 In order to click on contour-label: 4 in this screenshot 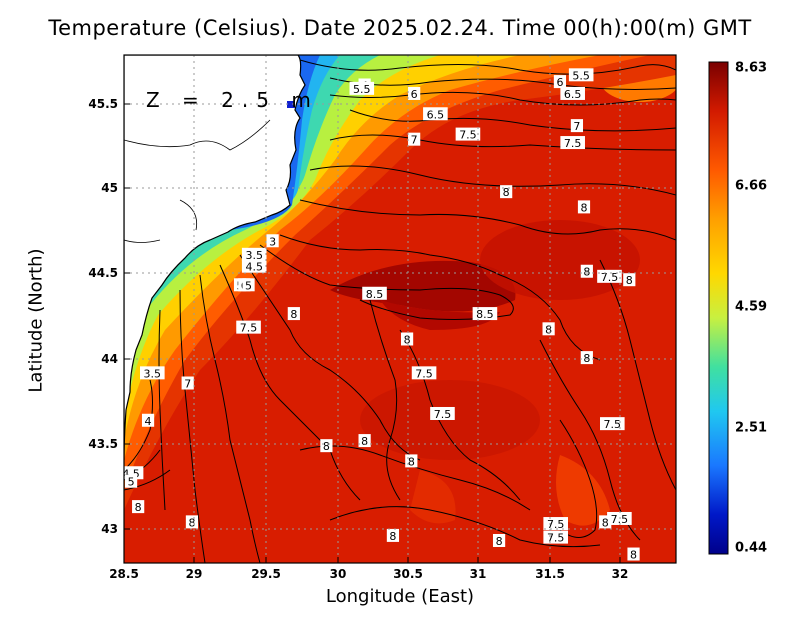, I will do `click(148, 421)`.